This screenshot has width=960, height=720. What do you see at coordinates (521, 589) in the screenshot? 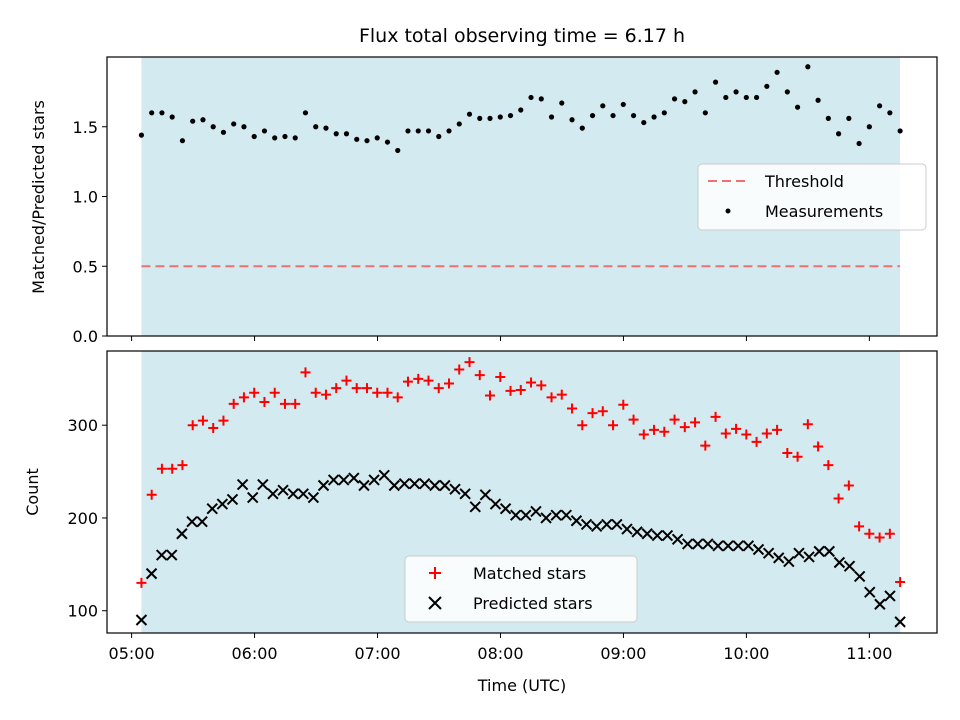
I see `bottom-legend-box` at bounding box center [521, 589].